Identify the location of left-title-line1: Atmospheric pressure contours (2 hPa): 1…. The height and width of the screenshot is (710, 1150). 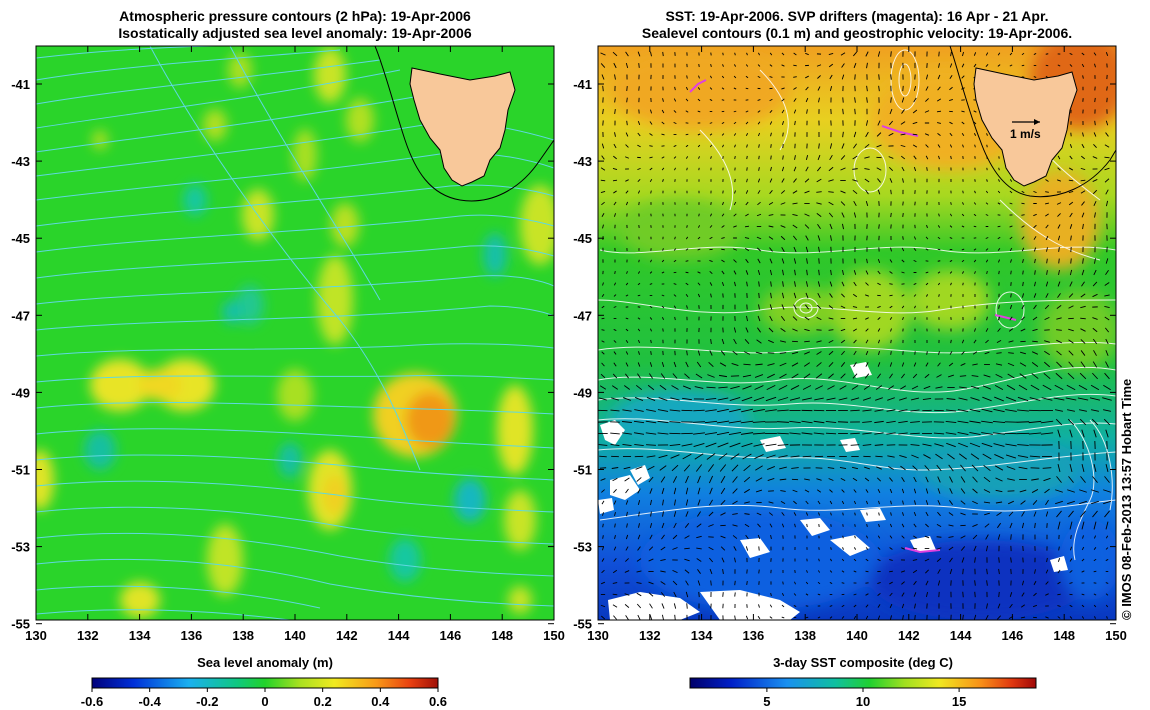
(295, 16).